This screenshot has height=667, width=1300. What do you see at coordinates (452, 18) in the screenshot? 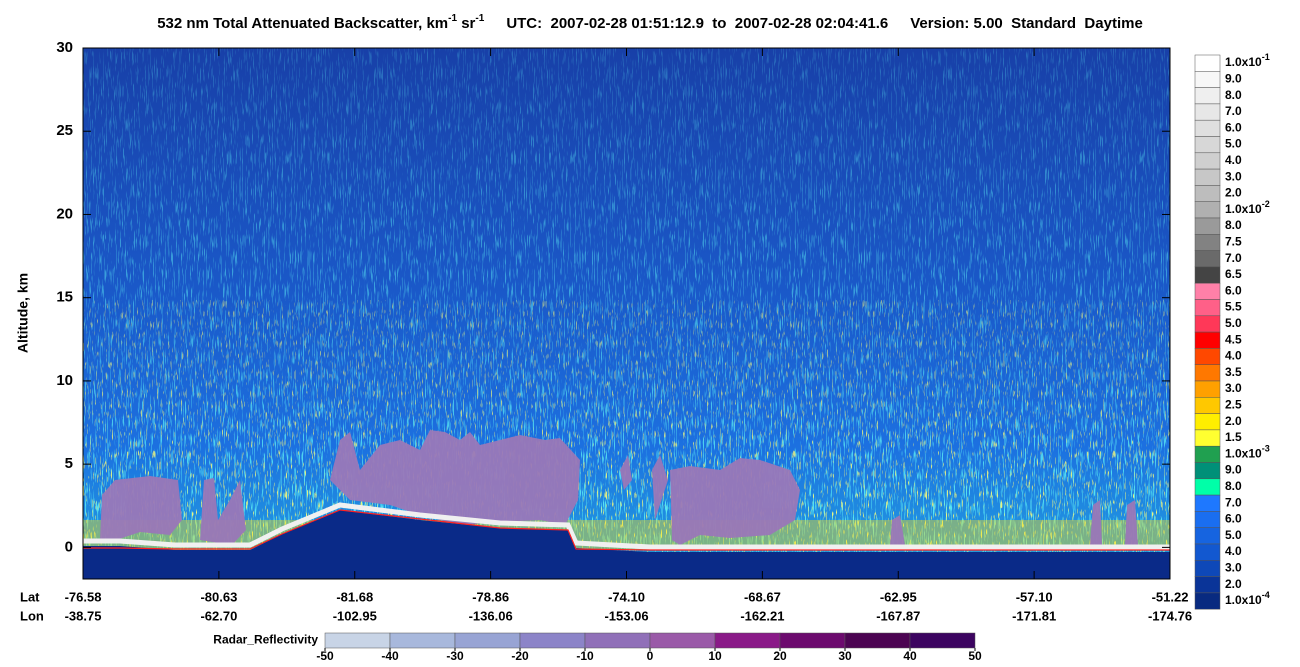
I see `title-exponent: -1` at bounding box center [452, 18].